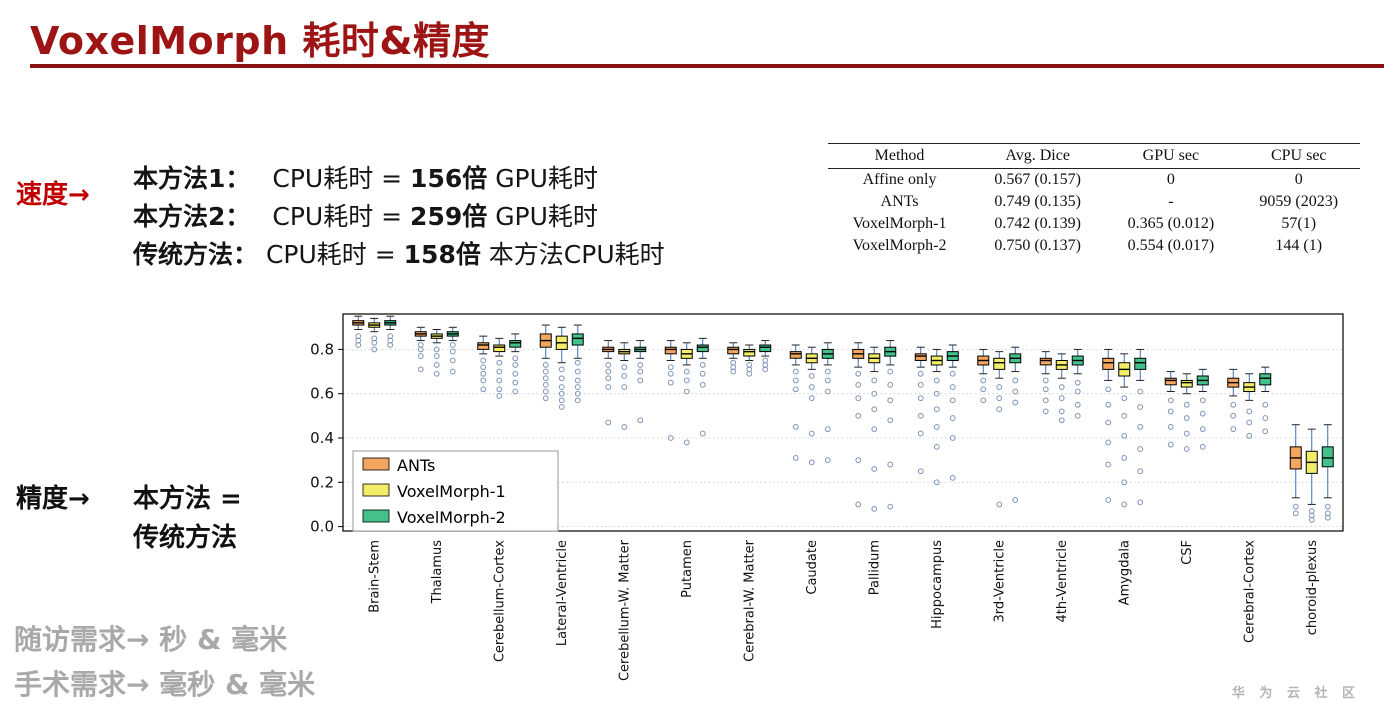 The width and height of the screenshot is (1384, 710). What do you see at coordinates (900, 156) in the screenshot?
I see `col-method: Method` at bounding box center [900, 156].